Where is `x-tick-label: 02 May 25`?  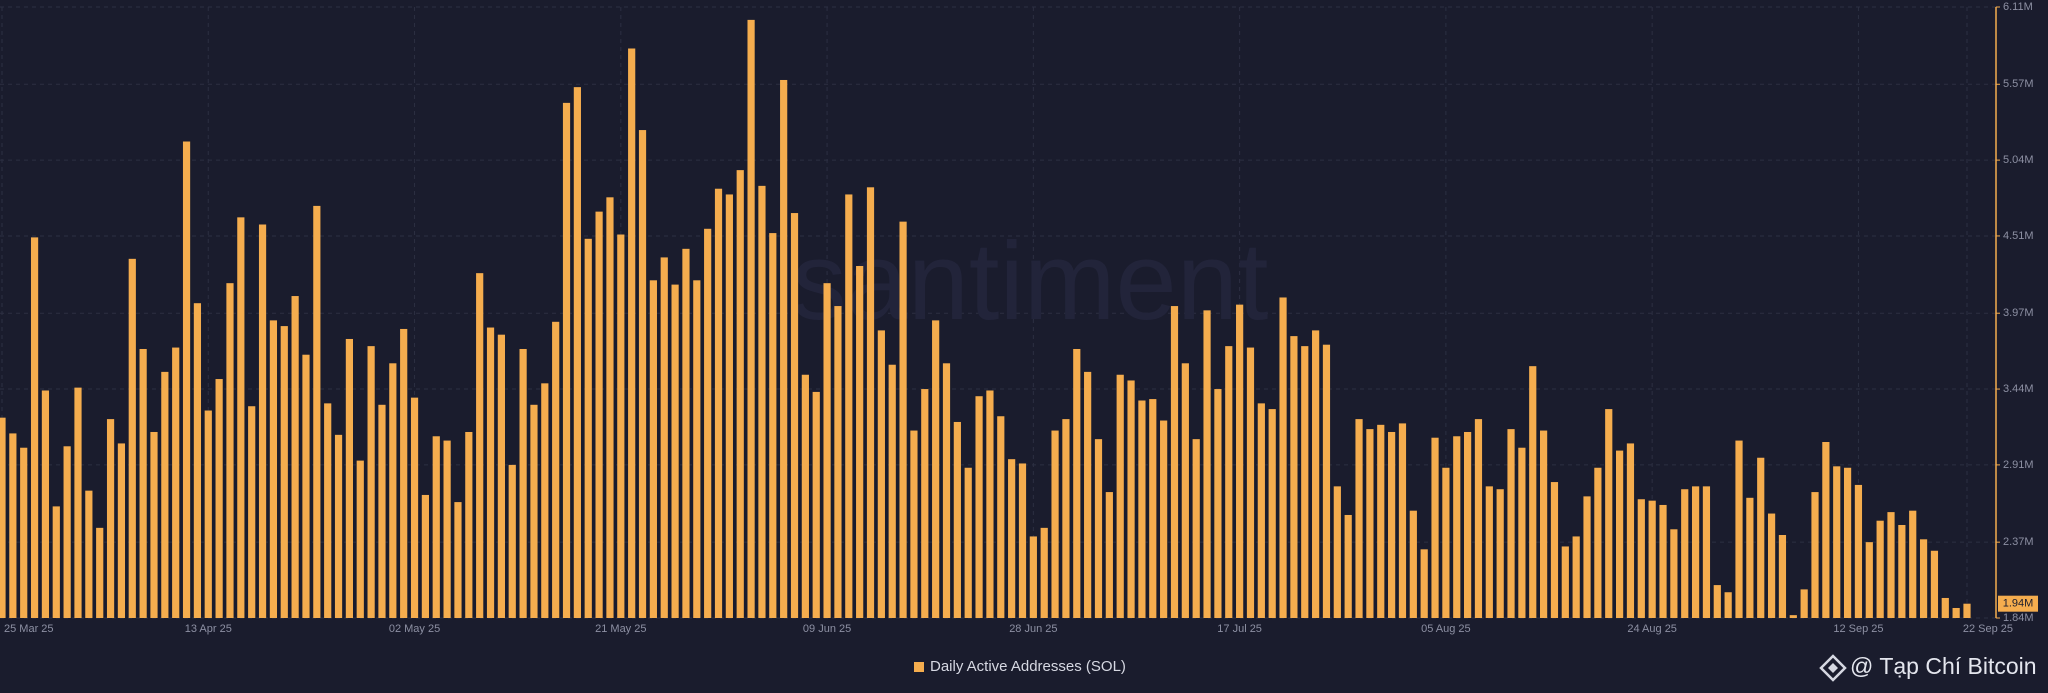
x-tick-label: 02 May 25 is located at coordinates (414, 629).